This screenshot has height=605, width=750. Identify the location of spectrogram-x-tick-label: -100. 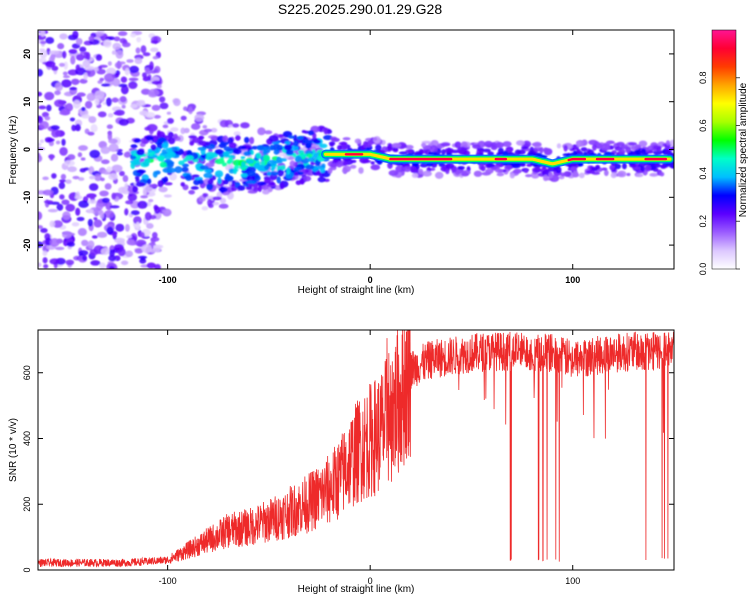
(168, 280).